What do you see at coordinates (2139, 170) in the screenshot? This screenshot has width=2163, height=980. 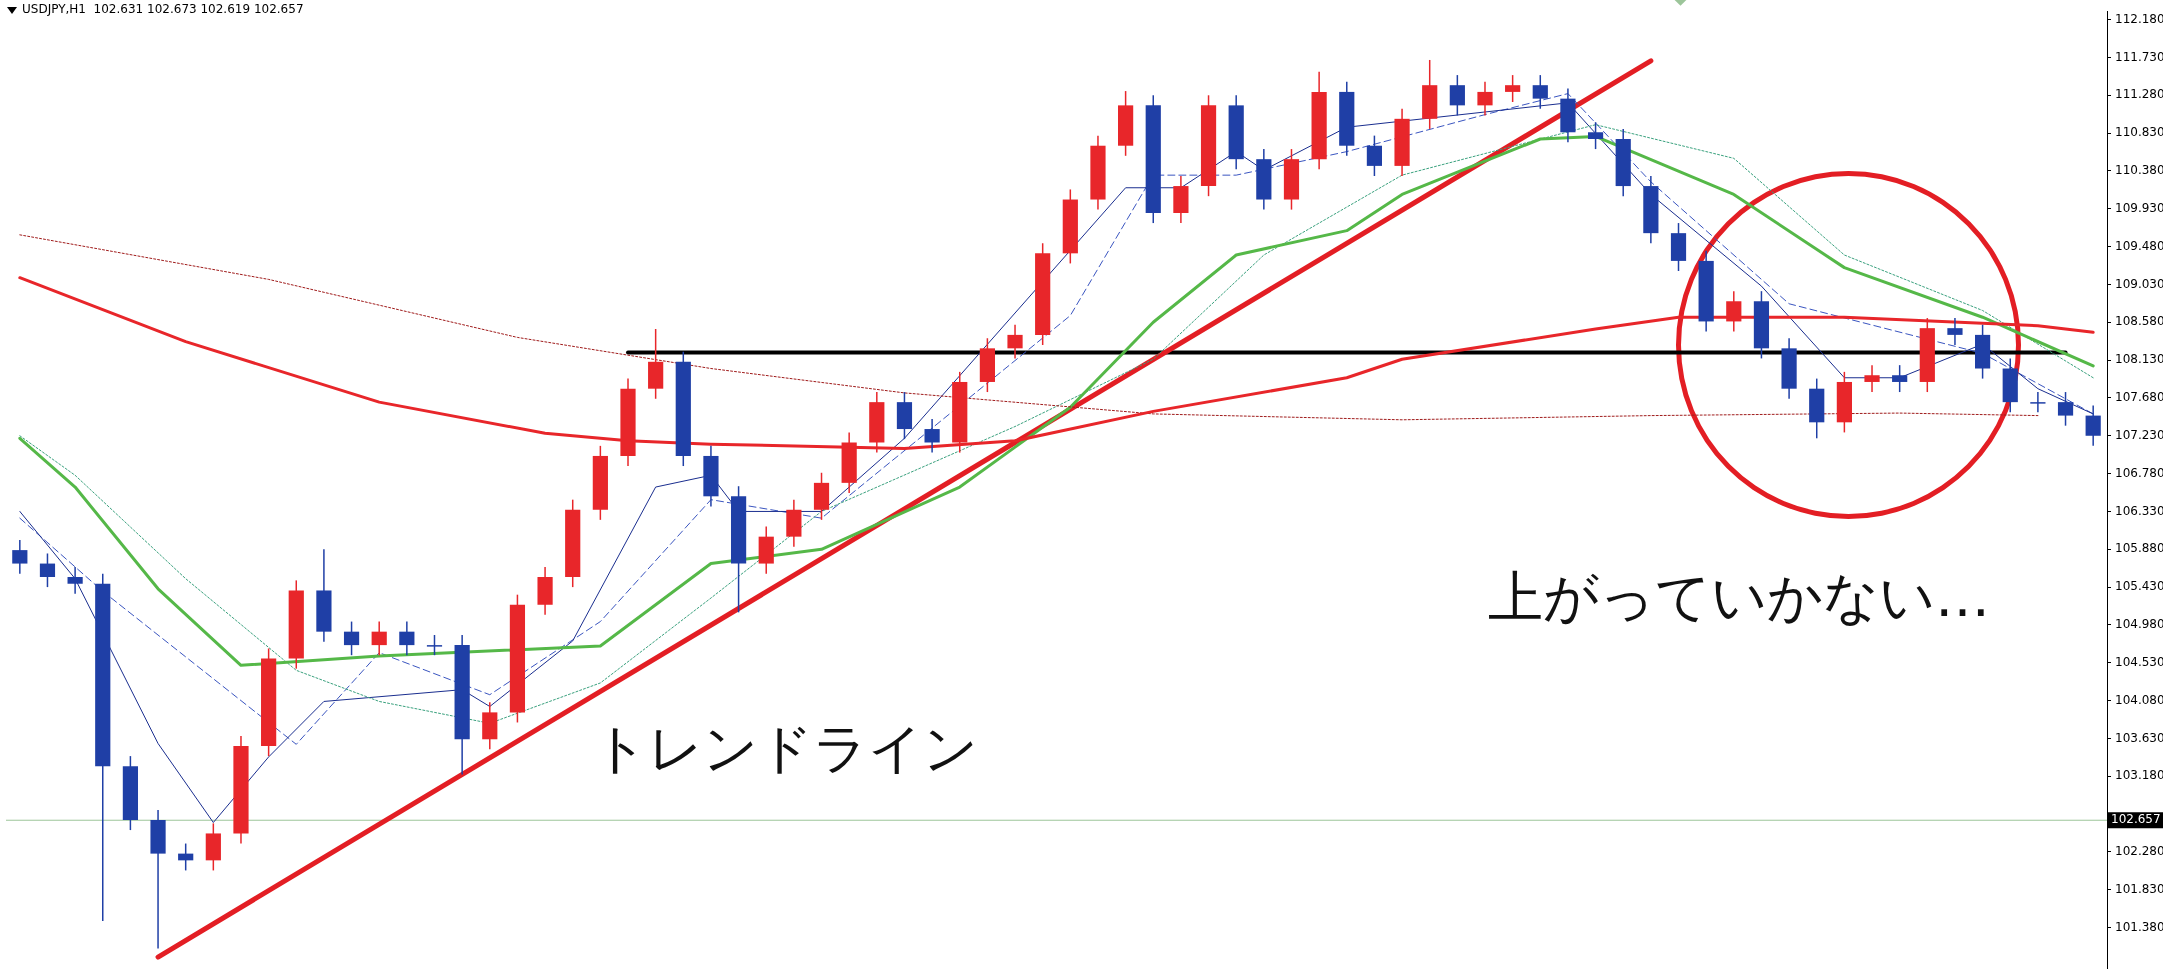 I see `y-tick-label: 110.380` at bounding box center [2139, 170].